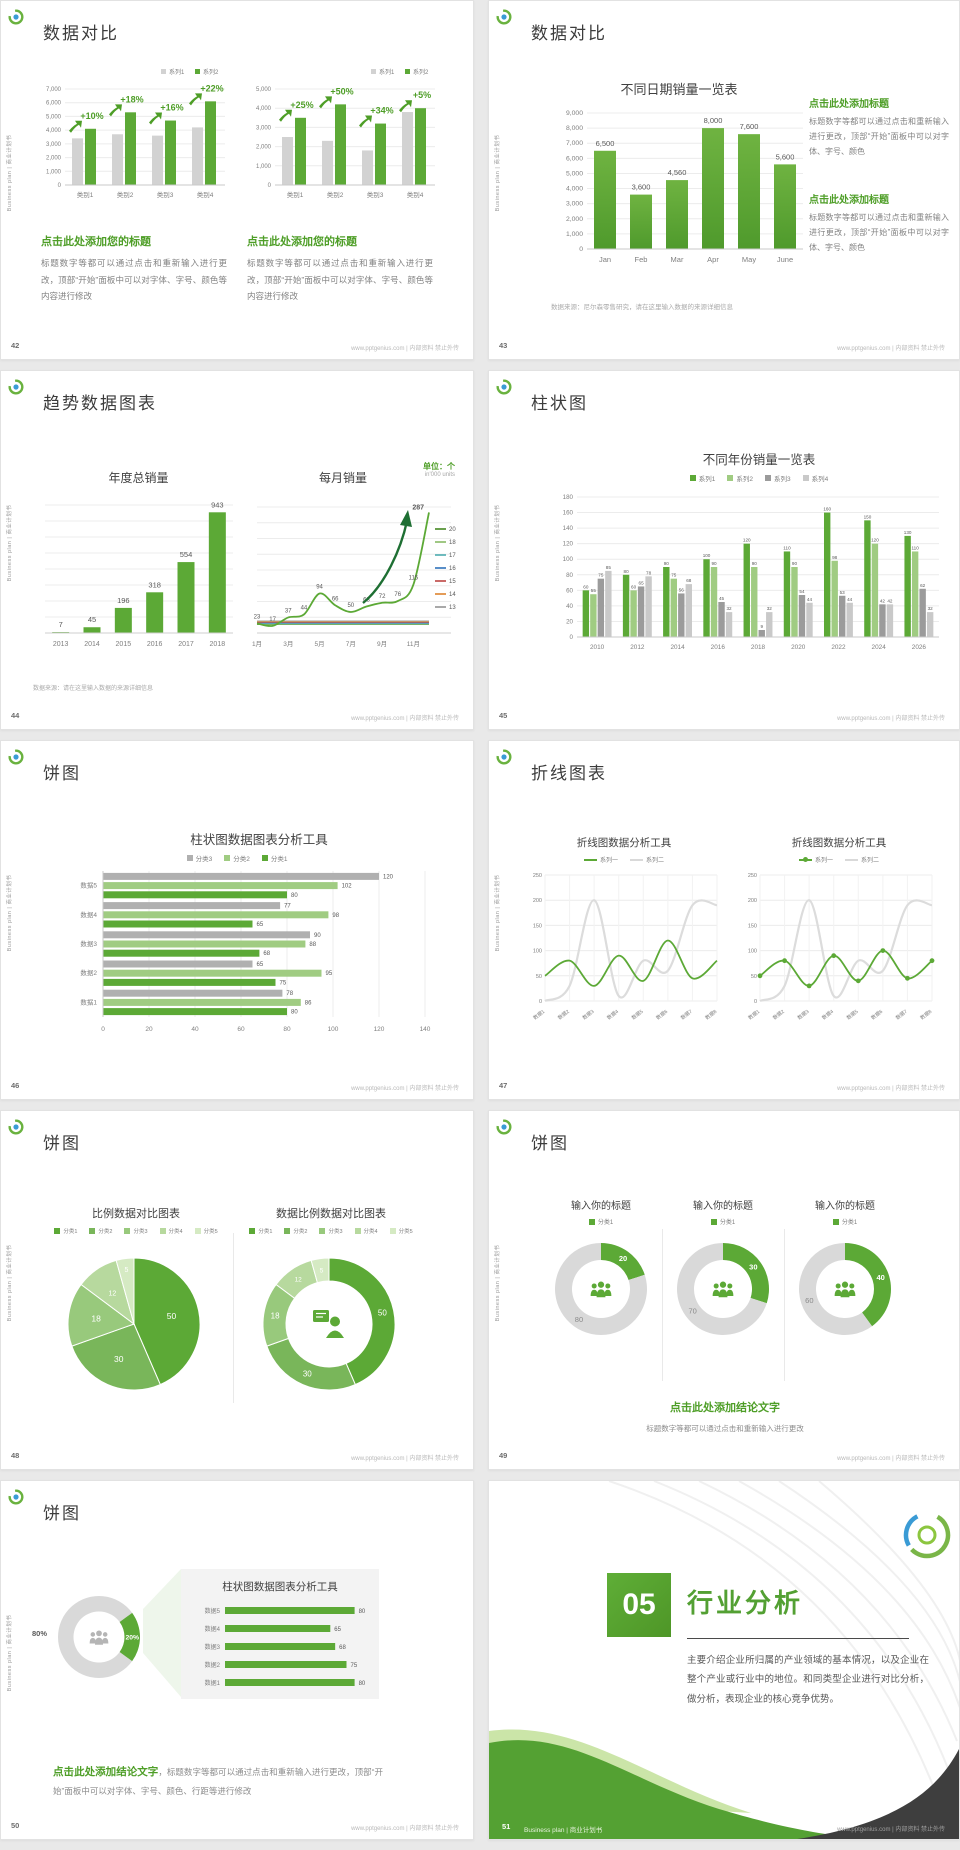  Describe the element at coordinates (280, 1634) in the screenshot. I see `chart-panel: 柱状图数据图表分析工具` at that location.